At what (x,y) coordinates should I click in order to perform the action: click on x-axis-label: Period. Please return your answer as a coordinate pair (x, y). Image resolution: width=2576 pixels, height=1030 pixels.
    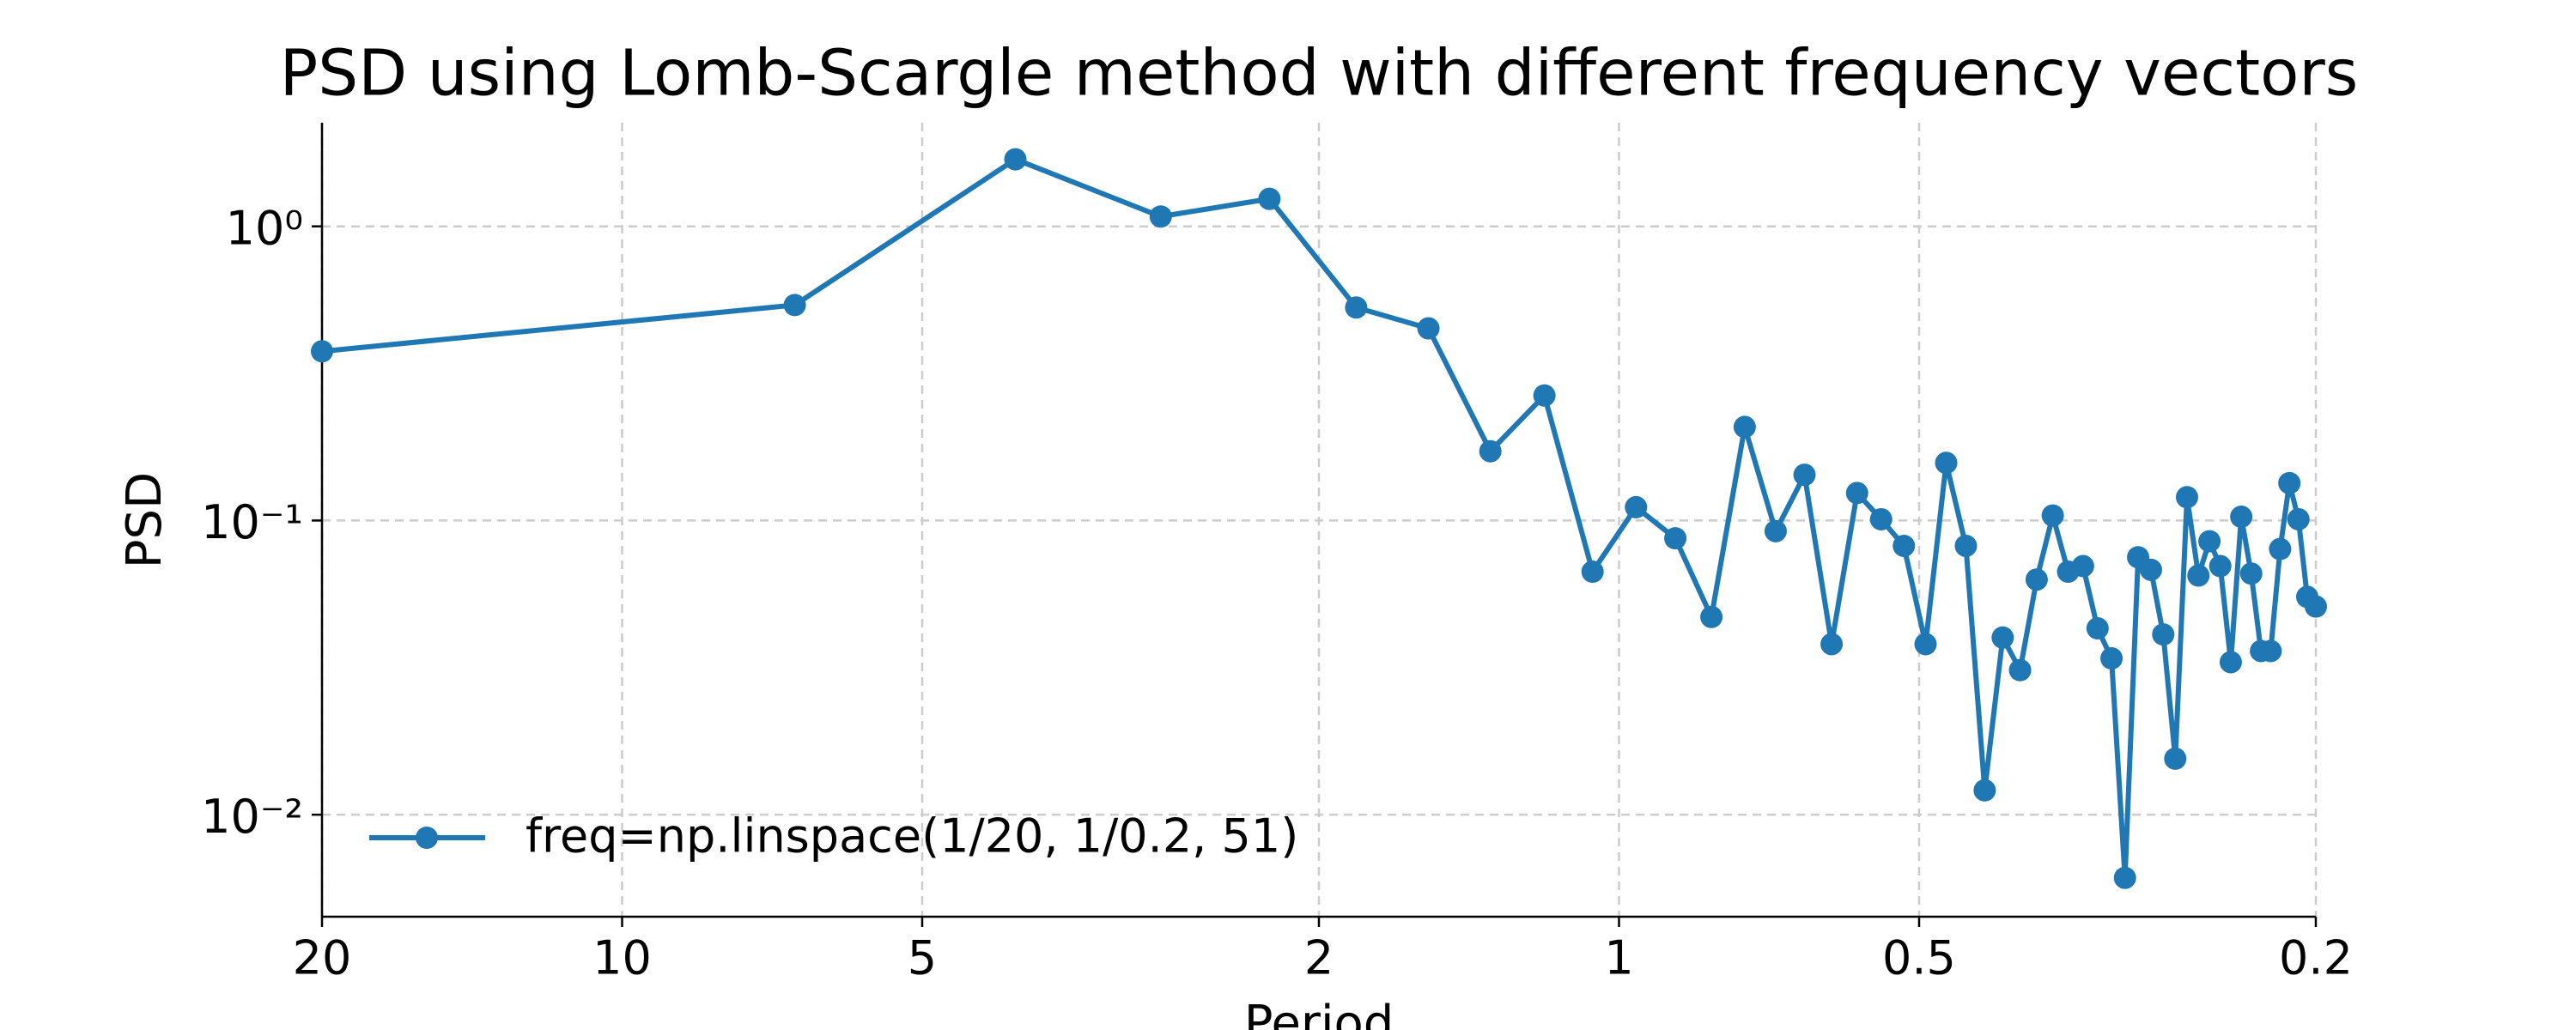
    Looking at the image, I should click on (1319, 1013).